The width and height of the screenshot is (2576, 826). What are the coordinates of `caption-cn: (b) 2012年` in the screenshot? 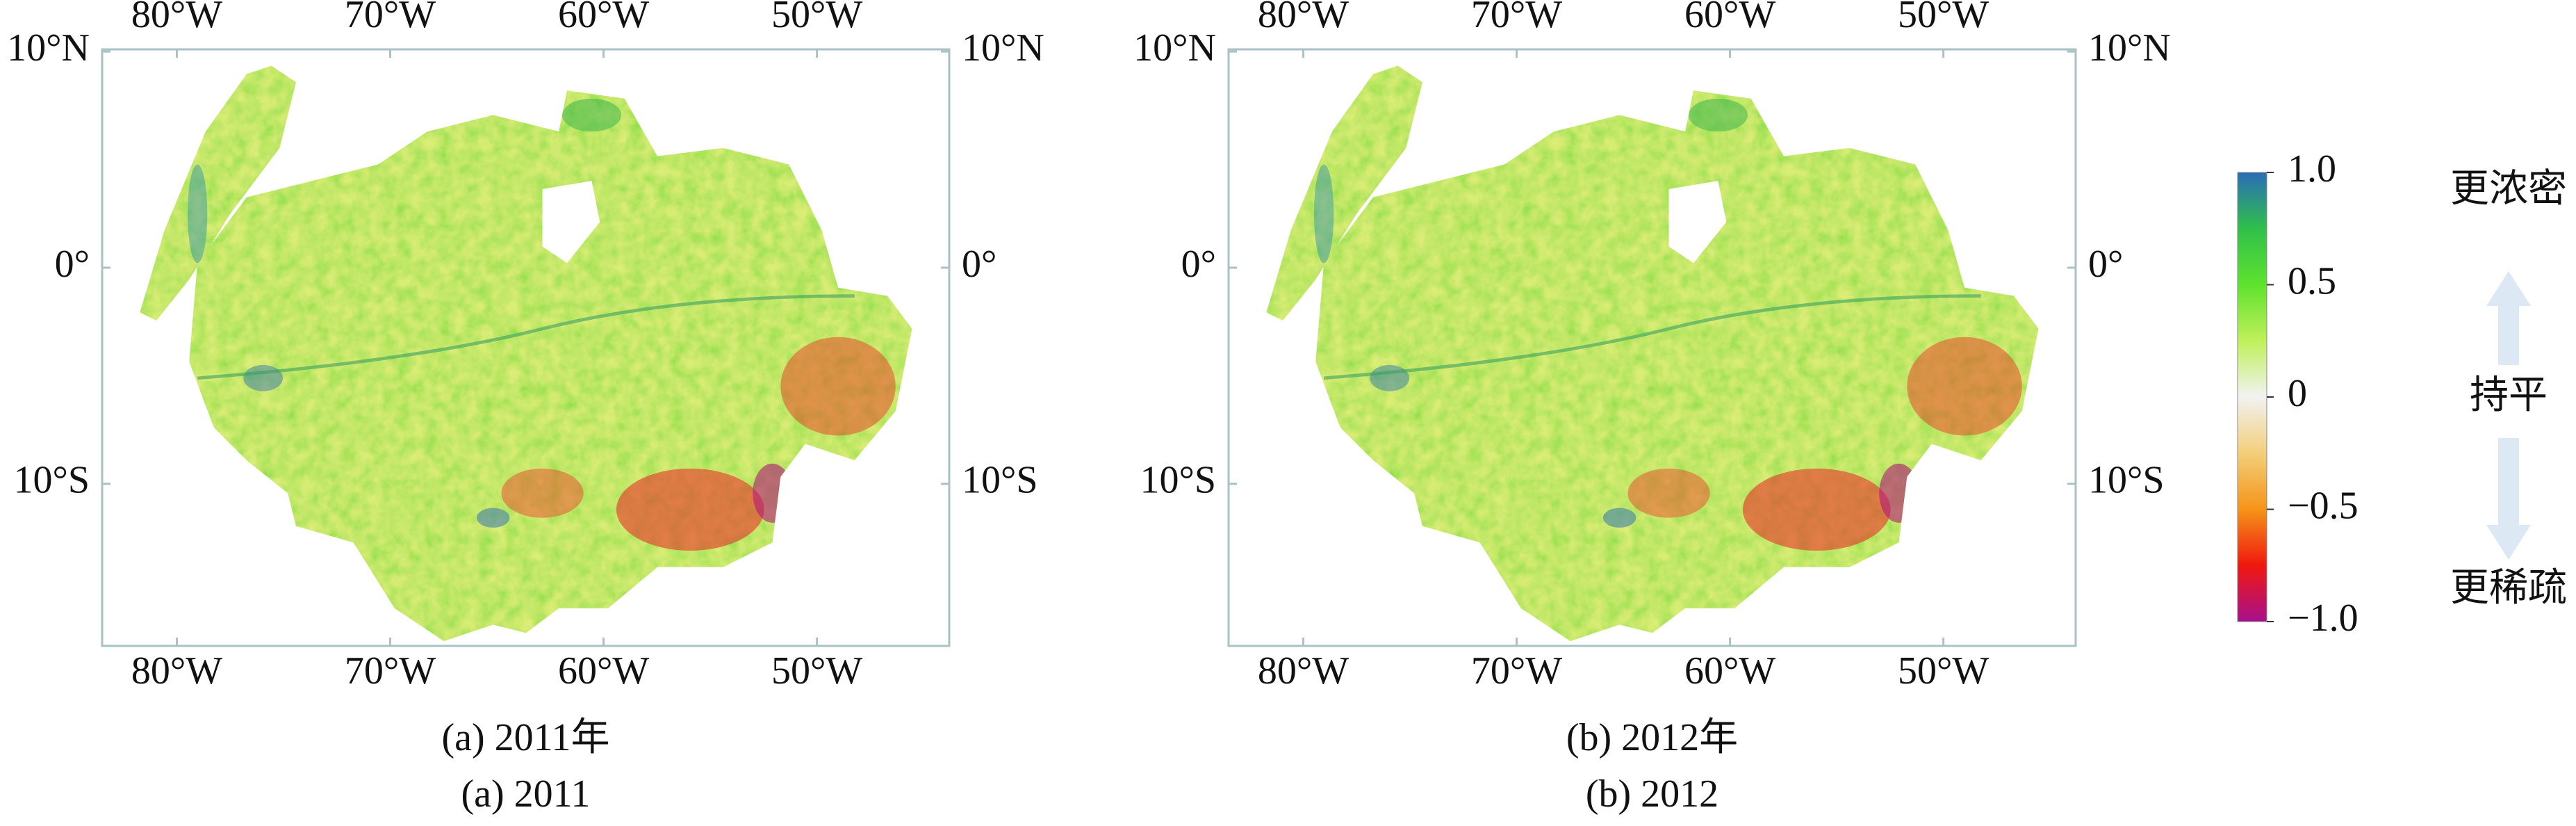 It's located at (1652, 737).